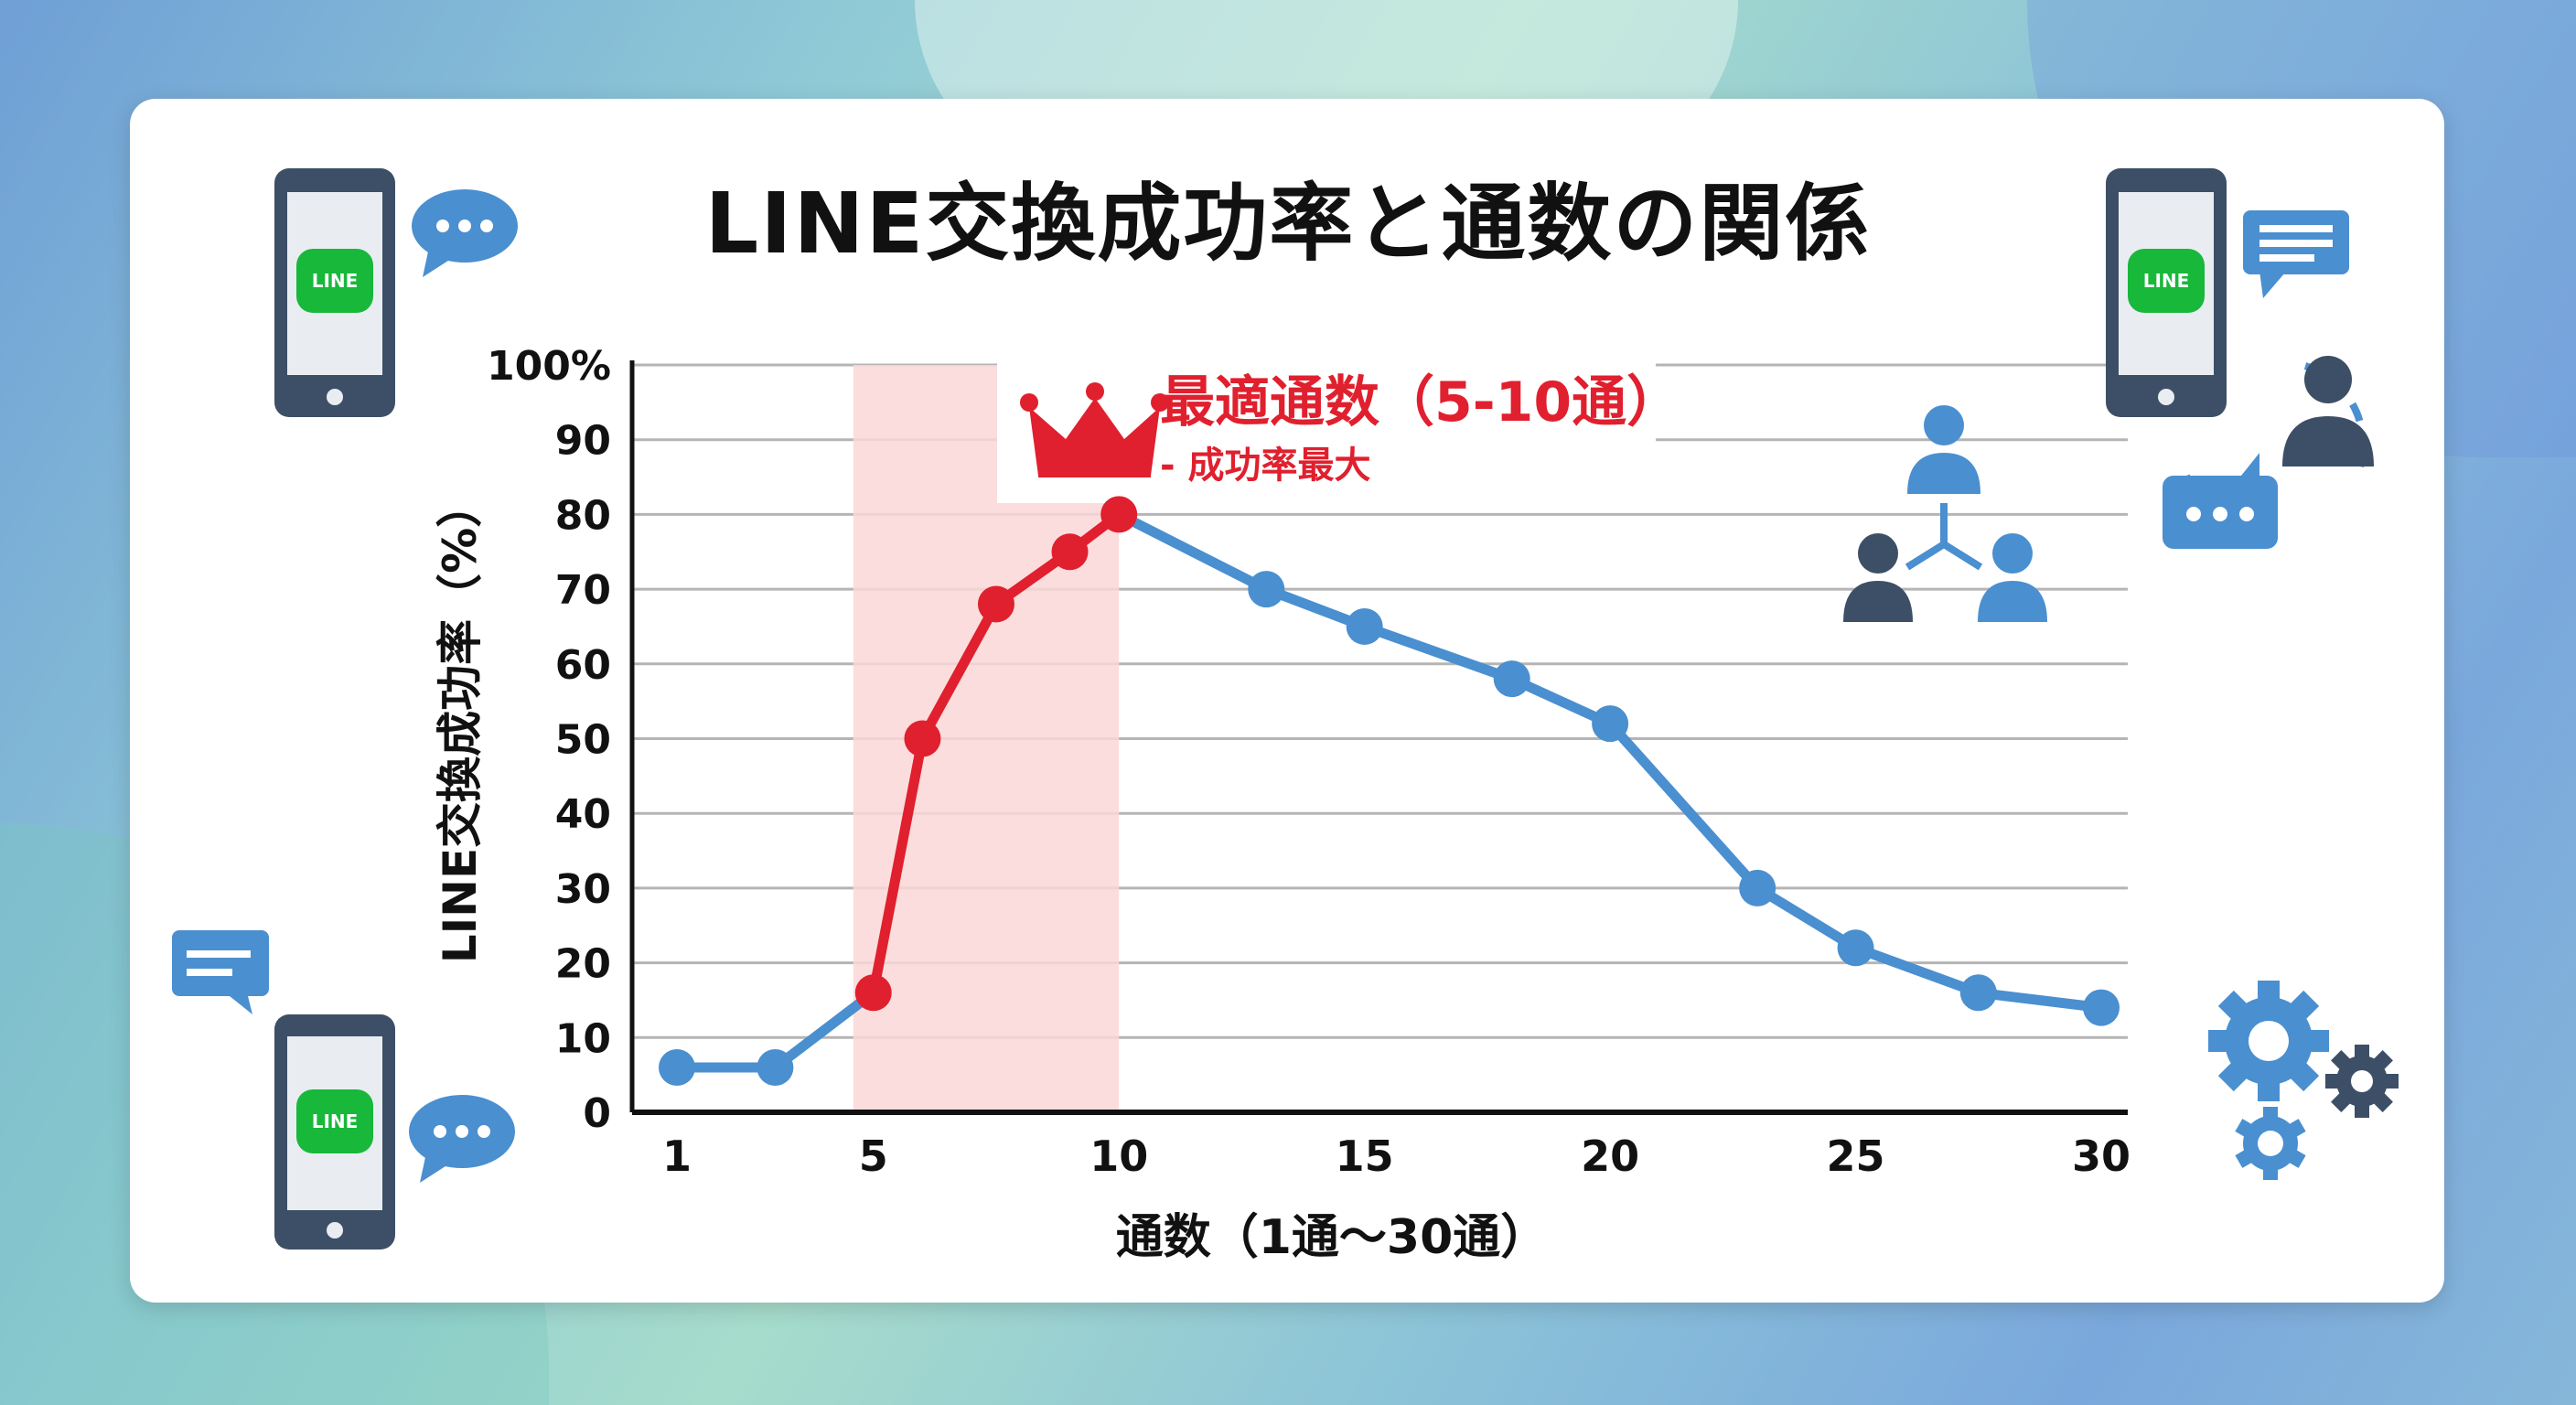 The image size is (2576, 1405). I want to click on highlight-label: 最適通数（5-10通）, so click(1421, 402).